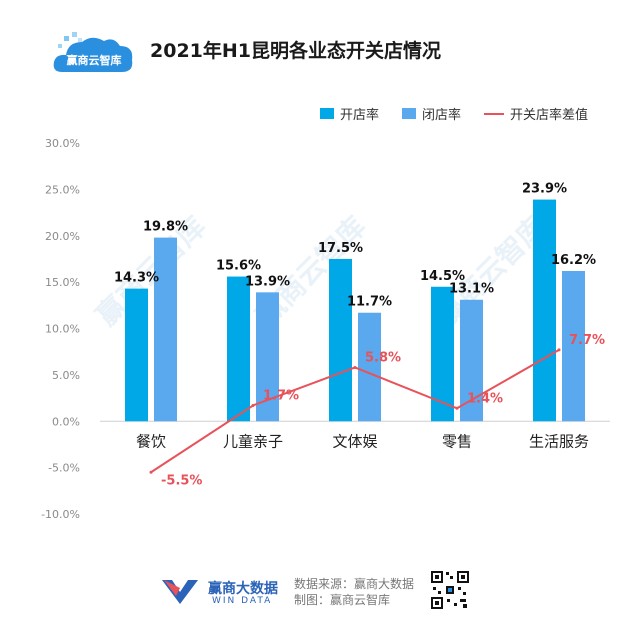 This screenshot has height=617, width=640. I want to click on data-label-close: 13.1%, so click(471, 289).